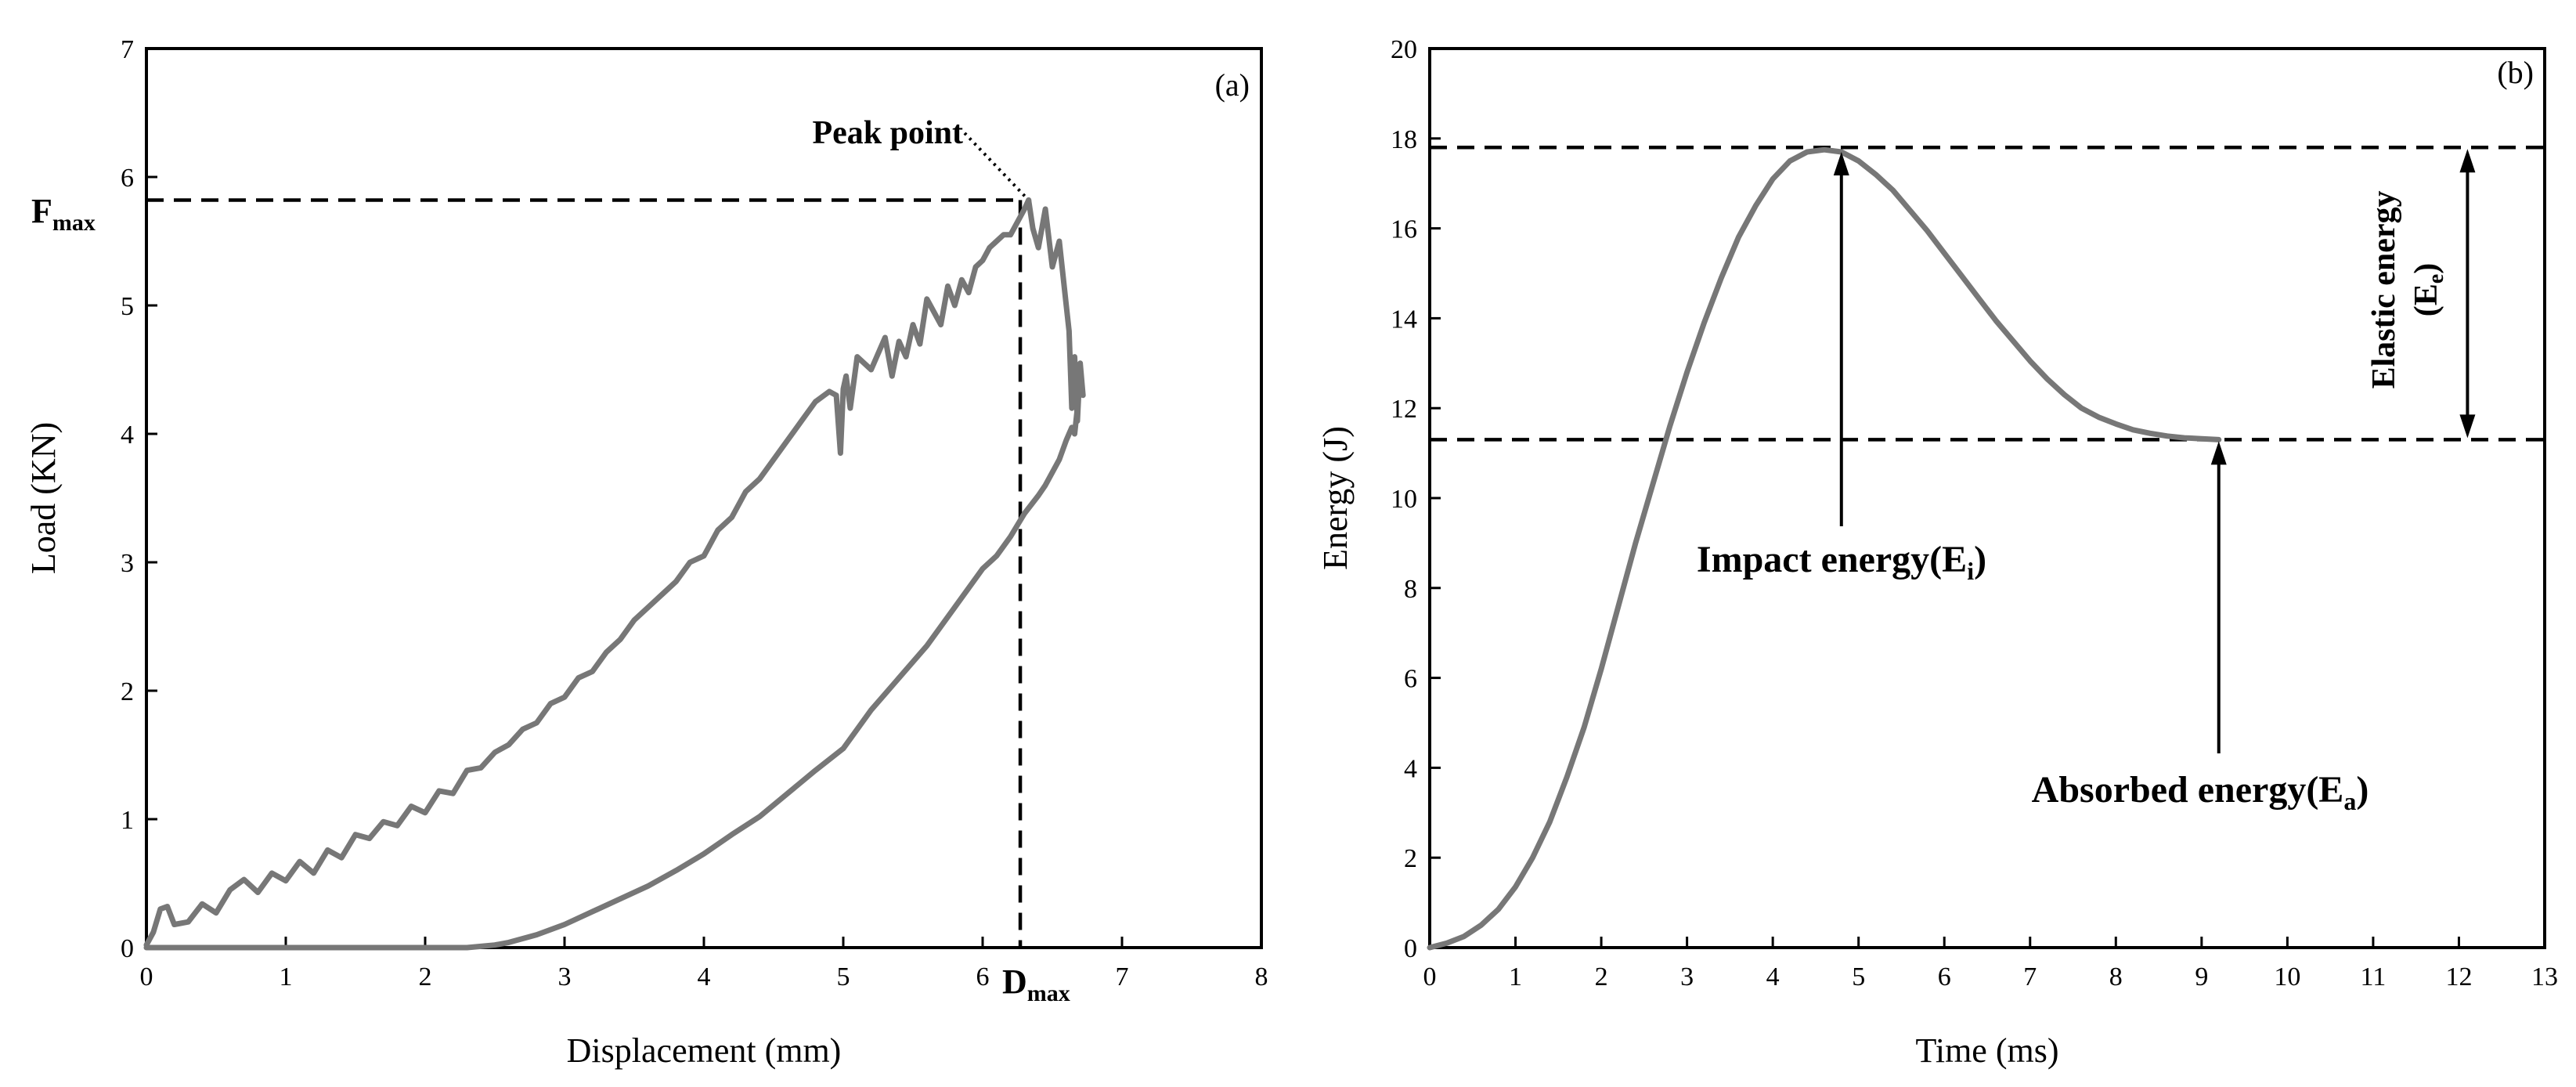  I want to click on a-y-tick-label: 5, so click(127, 306).